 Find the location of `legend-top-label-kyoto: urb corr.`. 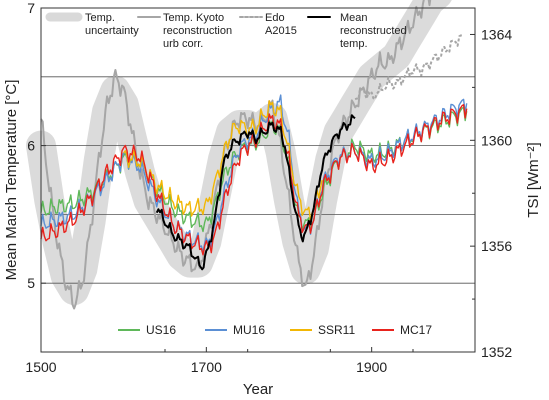

legend-top-label-kyoto: urb corr. is located at coordinates (183, 44).